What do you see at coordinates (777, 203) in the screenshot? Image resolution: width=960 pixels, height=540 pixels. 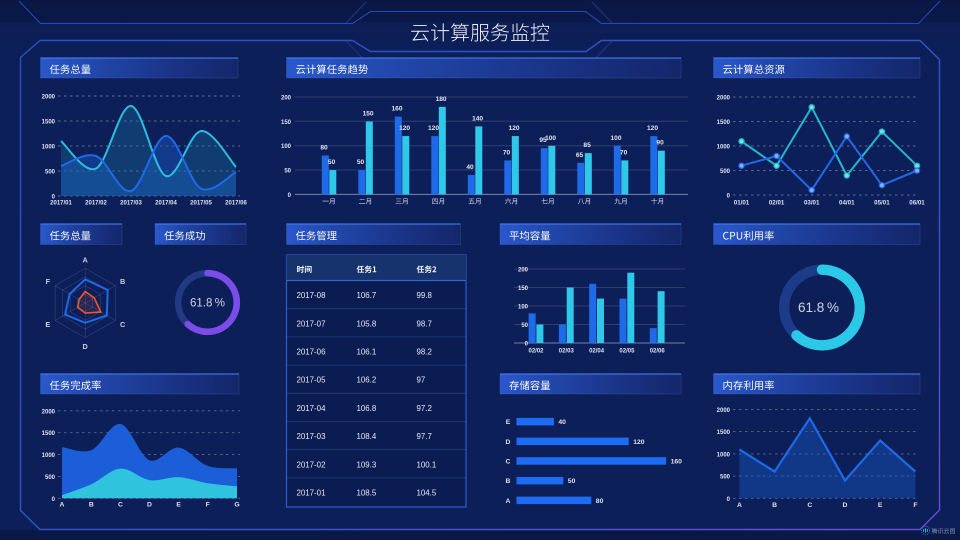 I see `svg-text: 02/01` at bounding box center [777, 203].